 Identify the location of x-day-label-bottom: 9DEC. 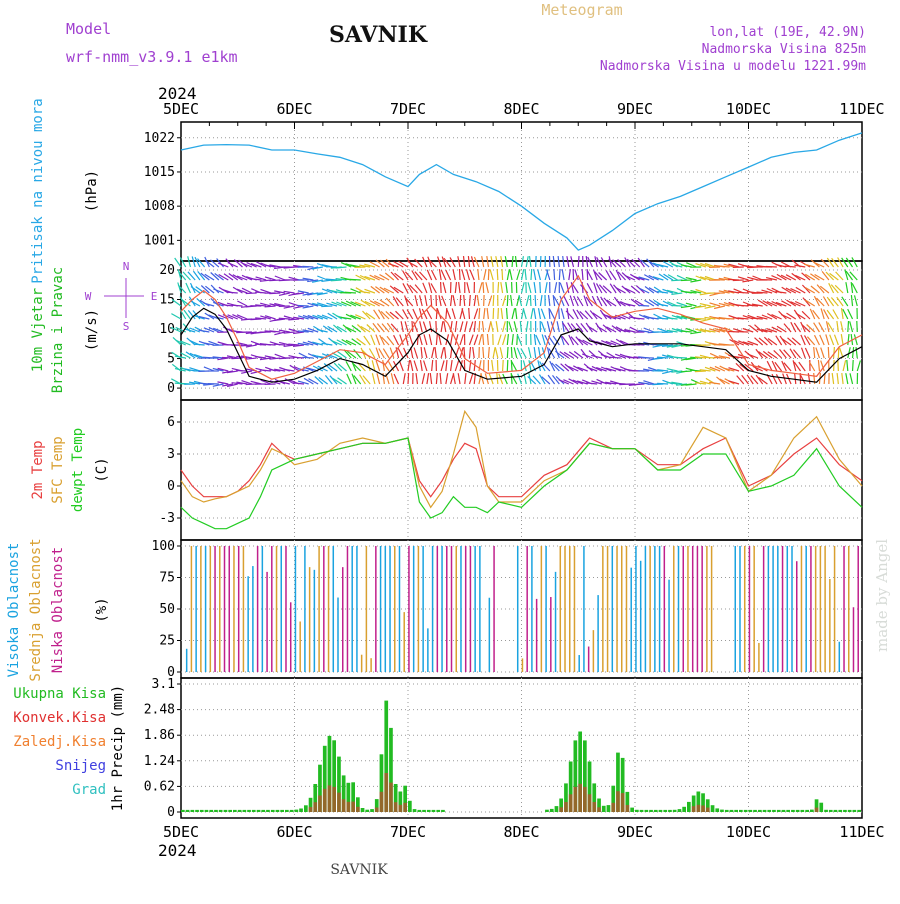
(635, 832).